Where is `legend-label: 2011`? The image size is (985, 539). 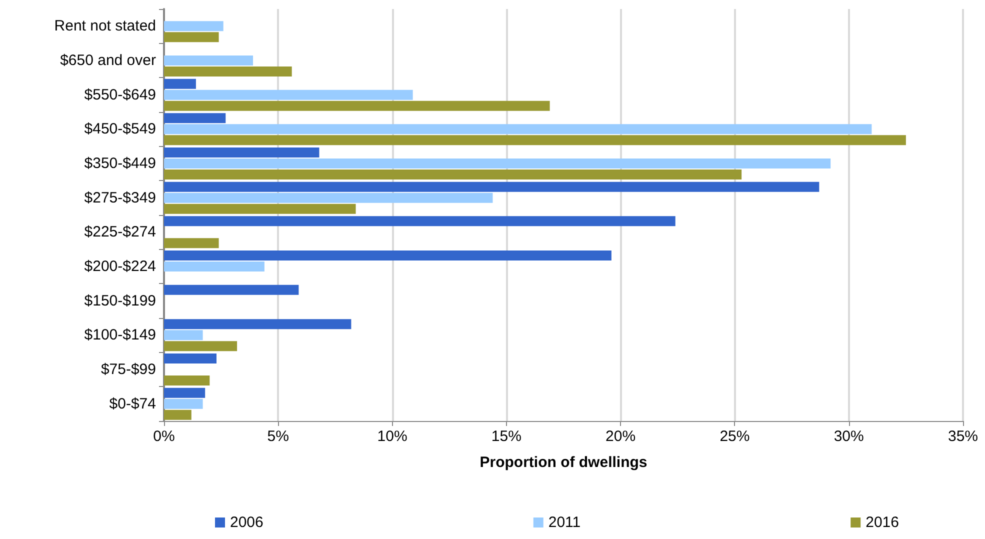
legend-label: 2011 is located at coordinates (564, 522).